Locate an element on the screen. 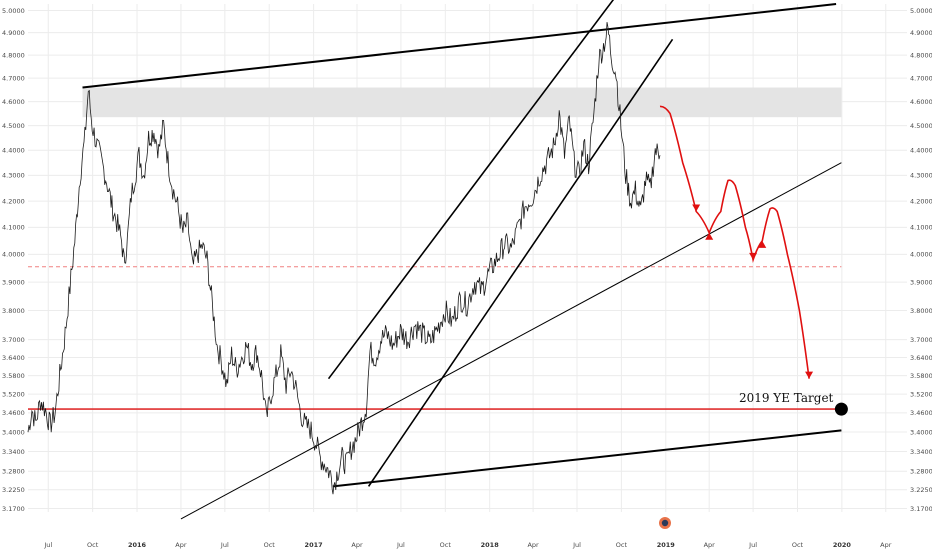 This screenshot has height=550, width=932. y-tick-label-right: 4.1000 is located at coordinates (921, 228).